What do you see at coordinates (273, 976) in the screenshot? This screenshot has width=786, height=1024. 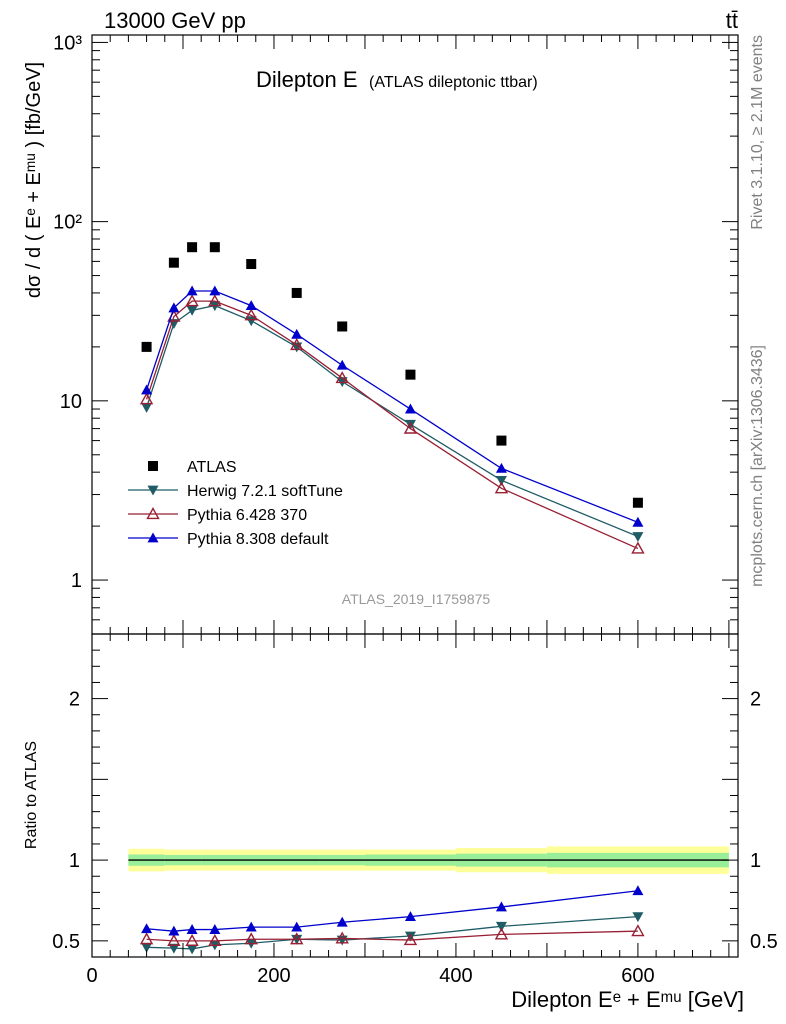 I see `x-tick-label: 200` at bounding box center [273, 976].